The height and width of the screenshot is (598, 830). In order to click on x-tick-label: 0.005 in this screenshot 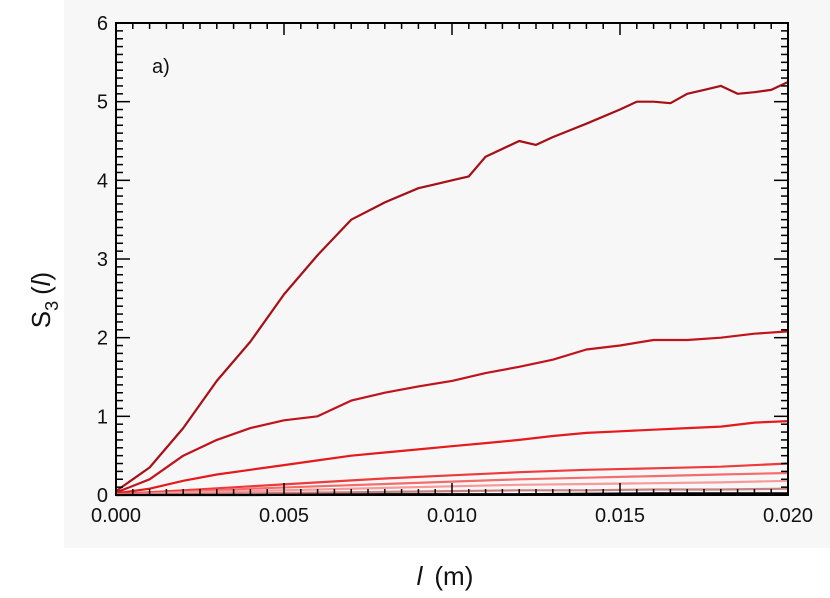, I will do `click(284, 516)`.